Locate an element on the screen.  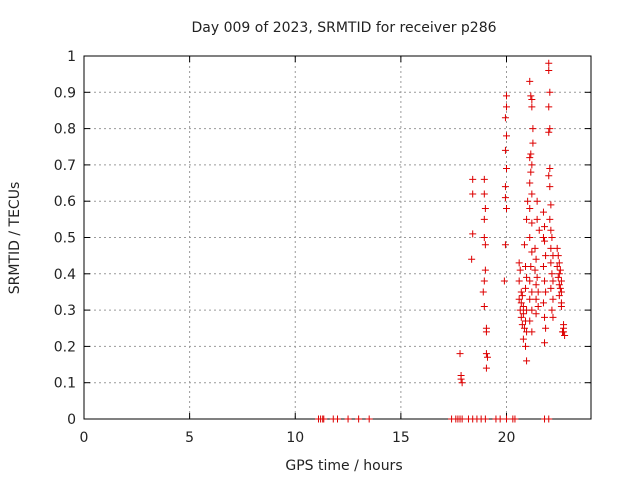
y-tick-label: 1 is located at coordinates (71, 57).